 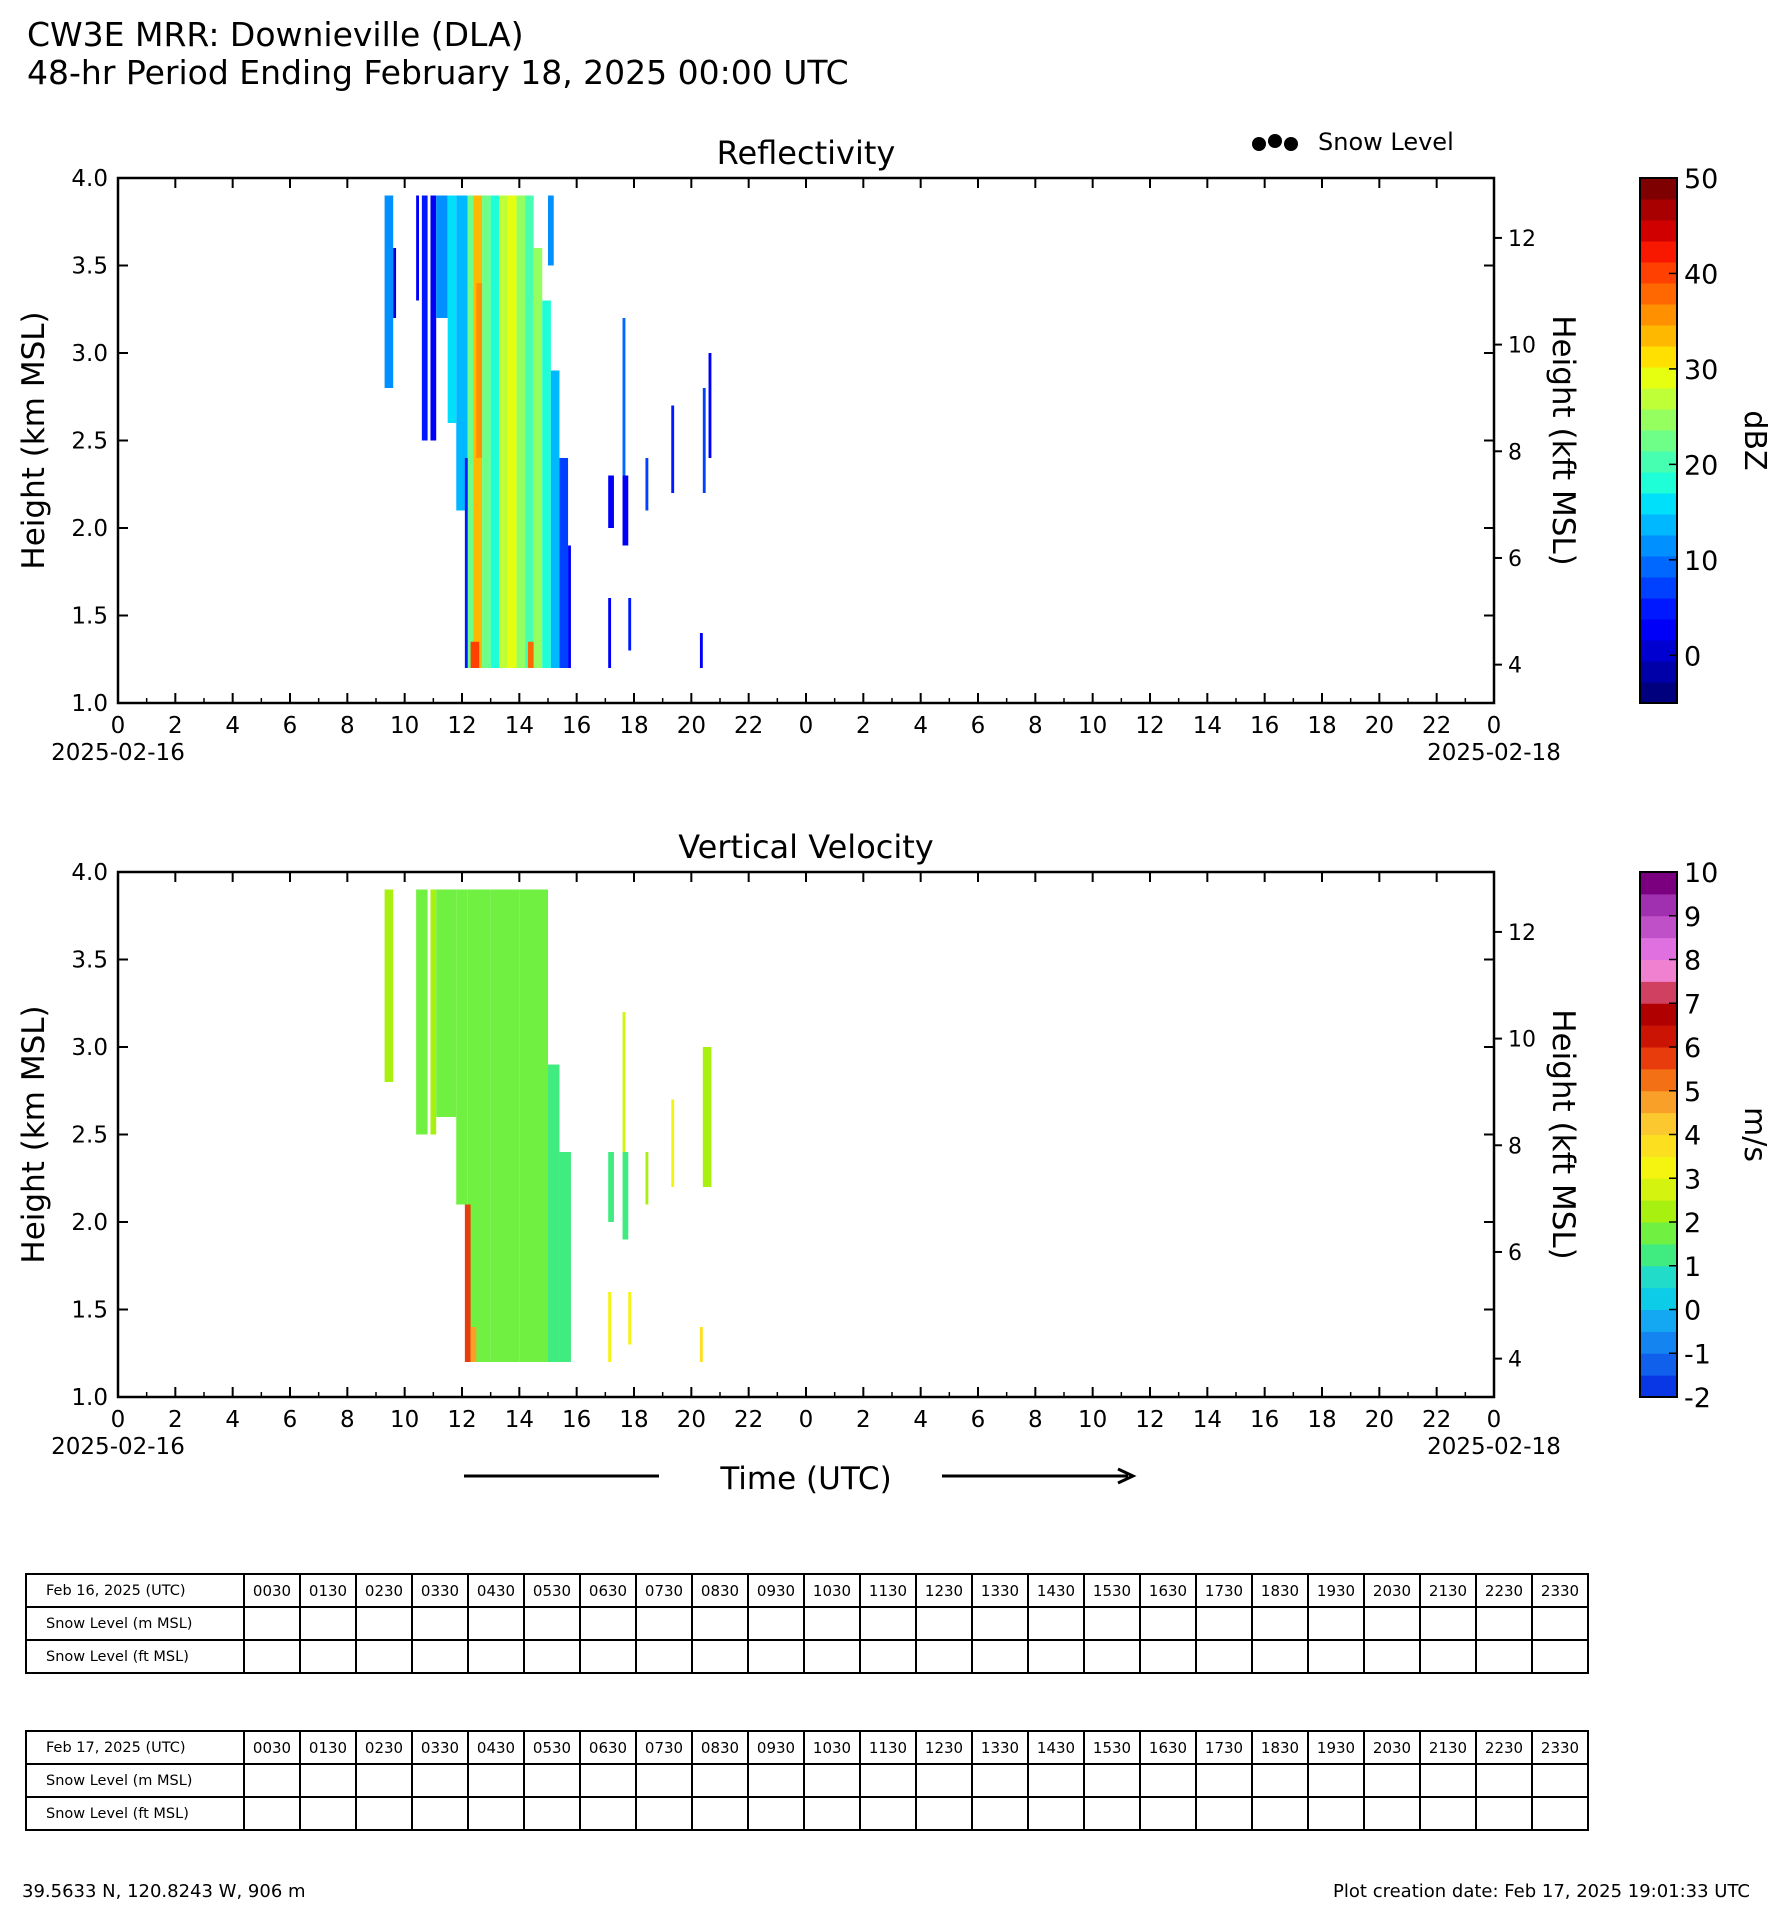 I want to click on x-tick-label: 2, so click(x=175, y=726).